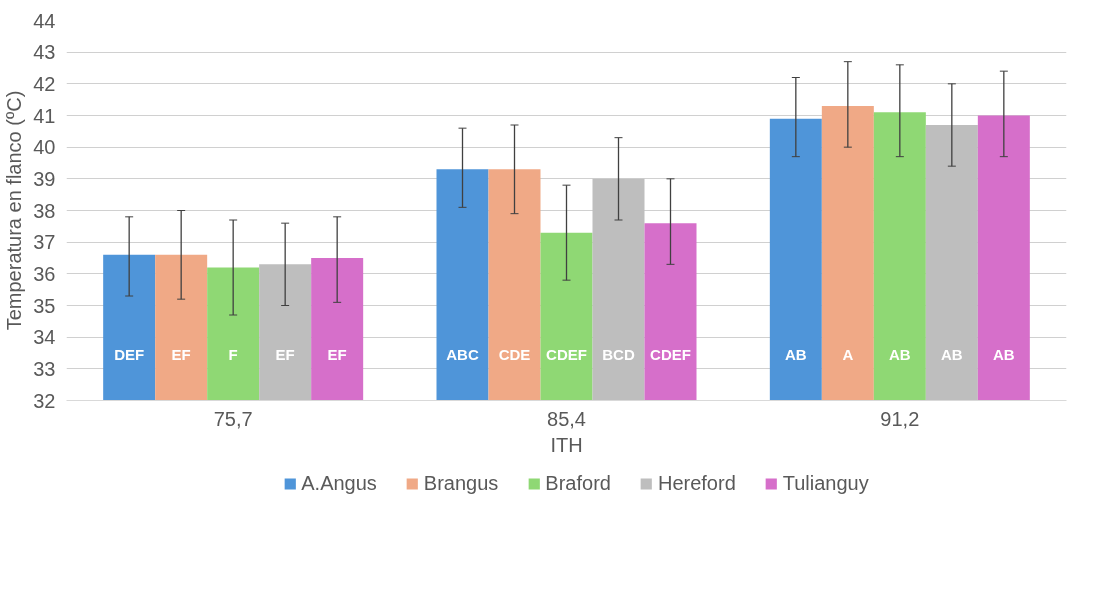 This screenshot has height=612, width=1107. What do you see at coordinates (44, 178) in the screenshot?
I see `y-tick-label: 39` at bounding box center [44, 178].